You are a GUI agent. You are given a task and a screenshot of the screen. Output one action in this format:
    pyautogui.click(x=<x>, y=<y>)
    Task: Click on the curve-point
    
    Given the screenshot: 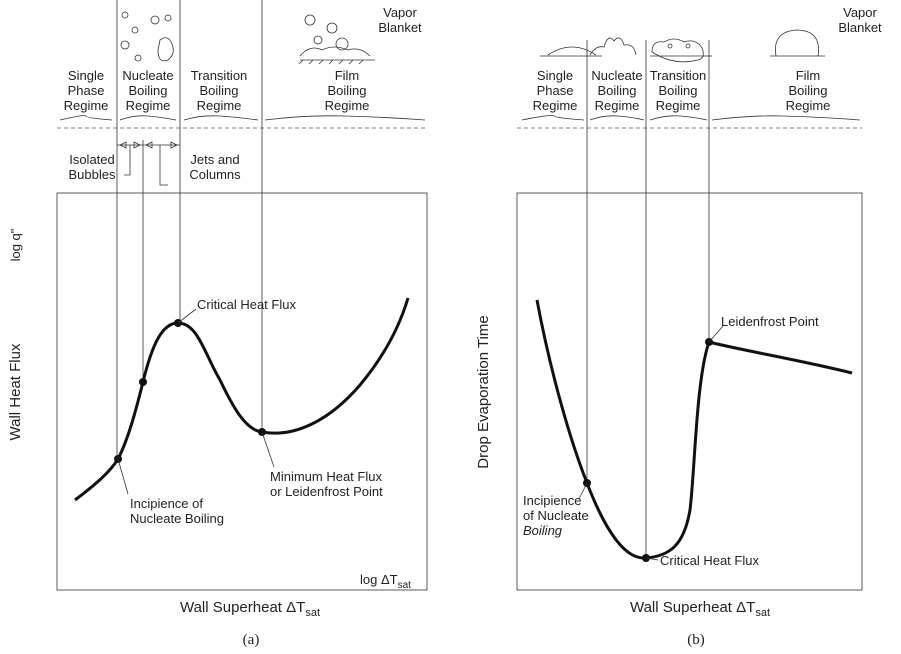 What is the action you would take?
    pyautogui.click(x=190, y=391)
    